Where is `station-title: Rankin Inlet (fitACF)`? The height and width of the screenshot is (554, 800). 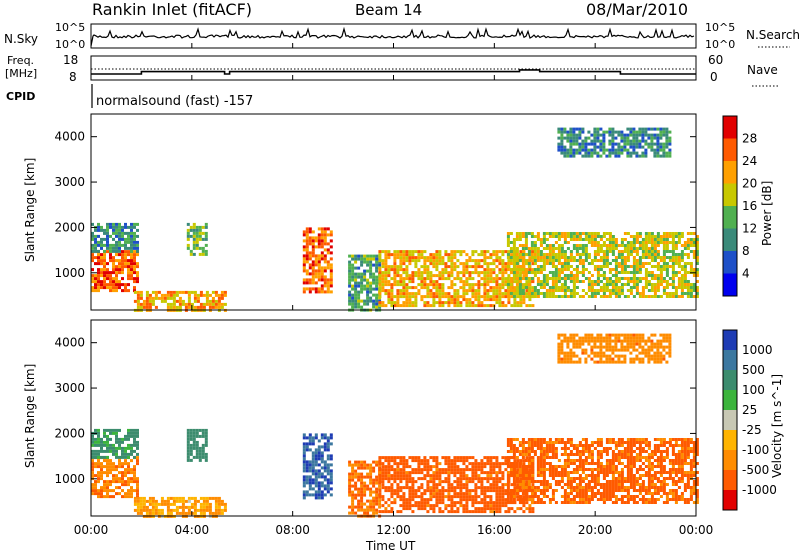
station-title: Rankin Inlet (fitACF) is located at coordinates (172, 9).